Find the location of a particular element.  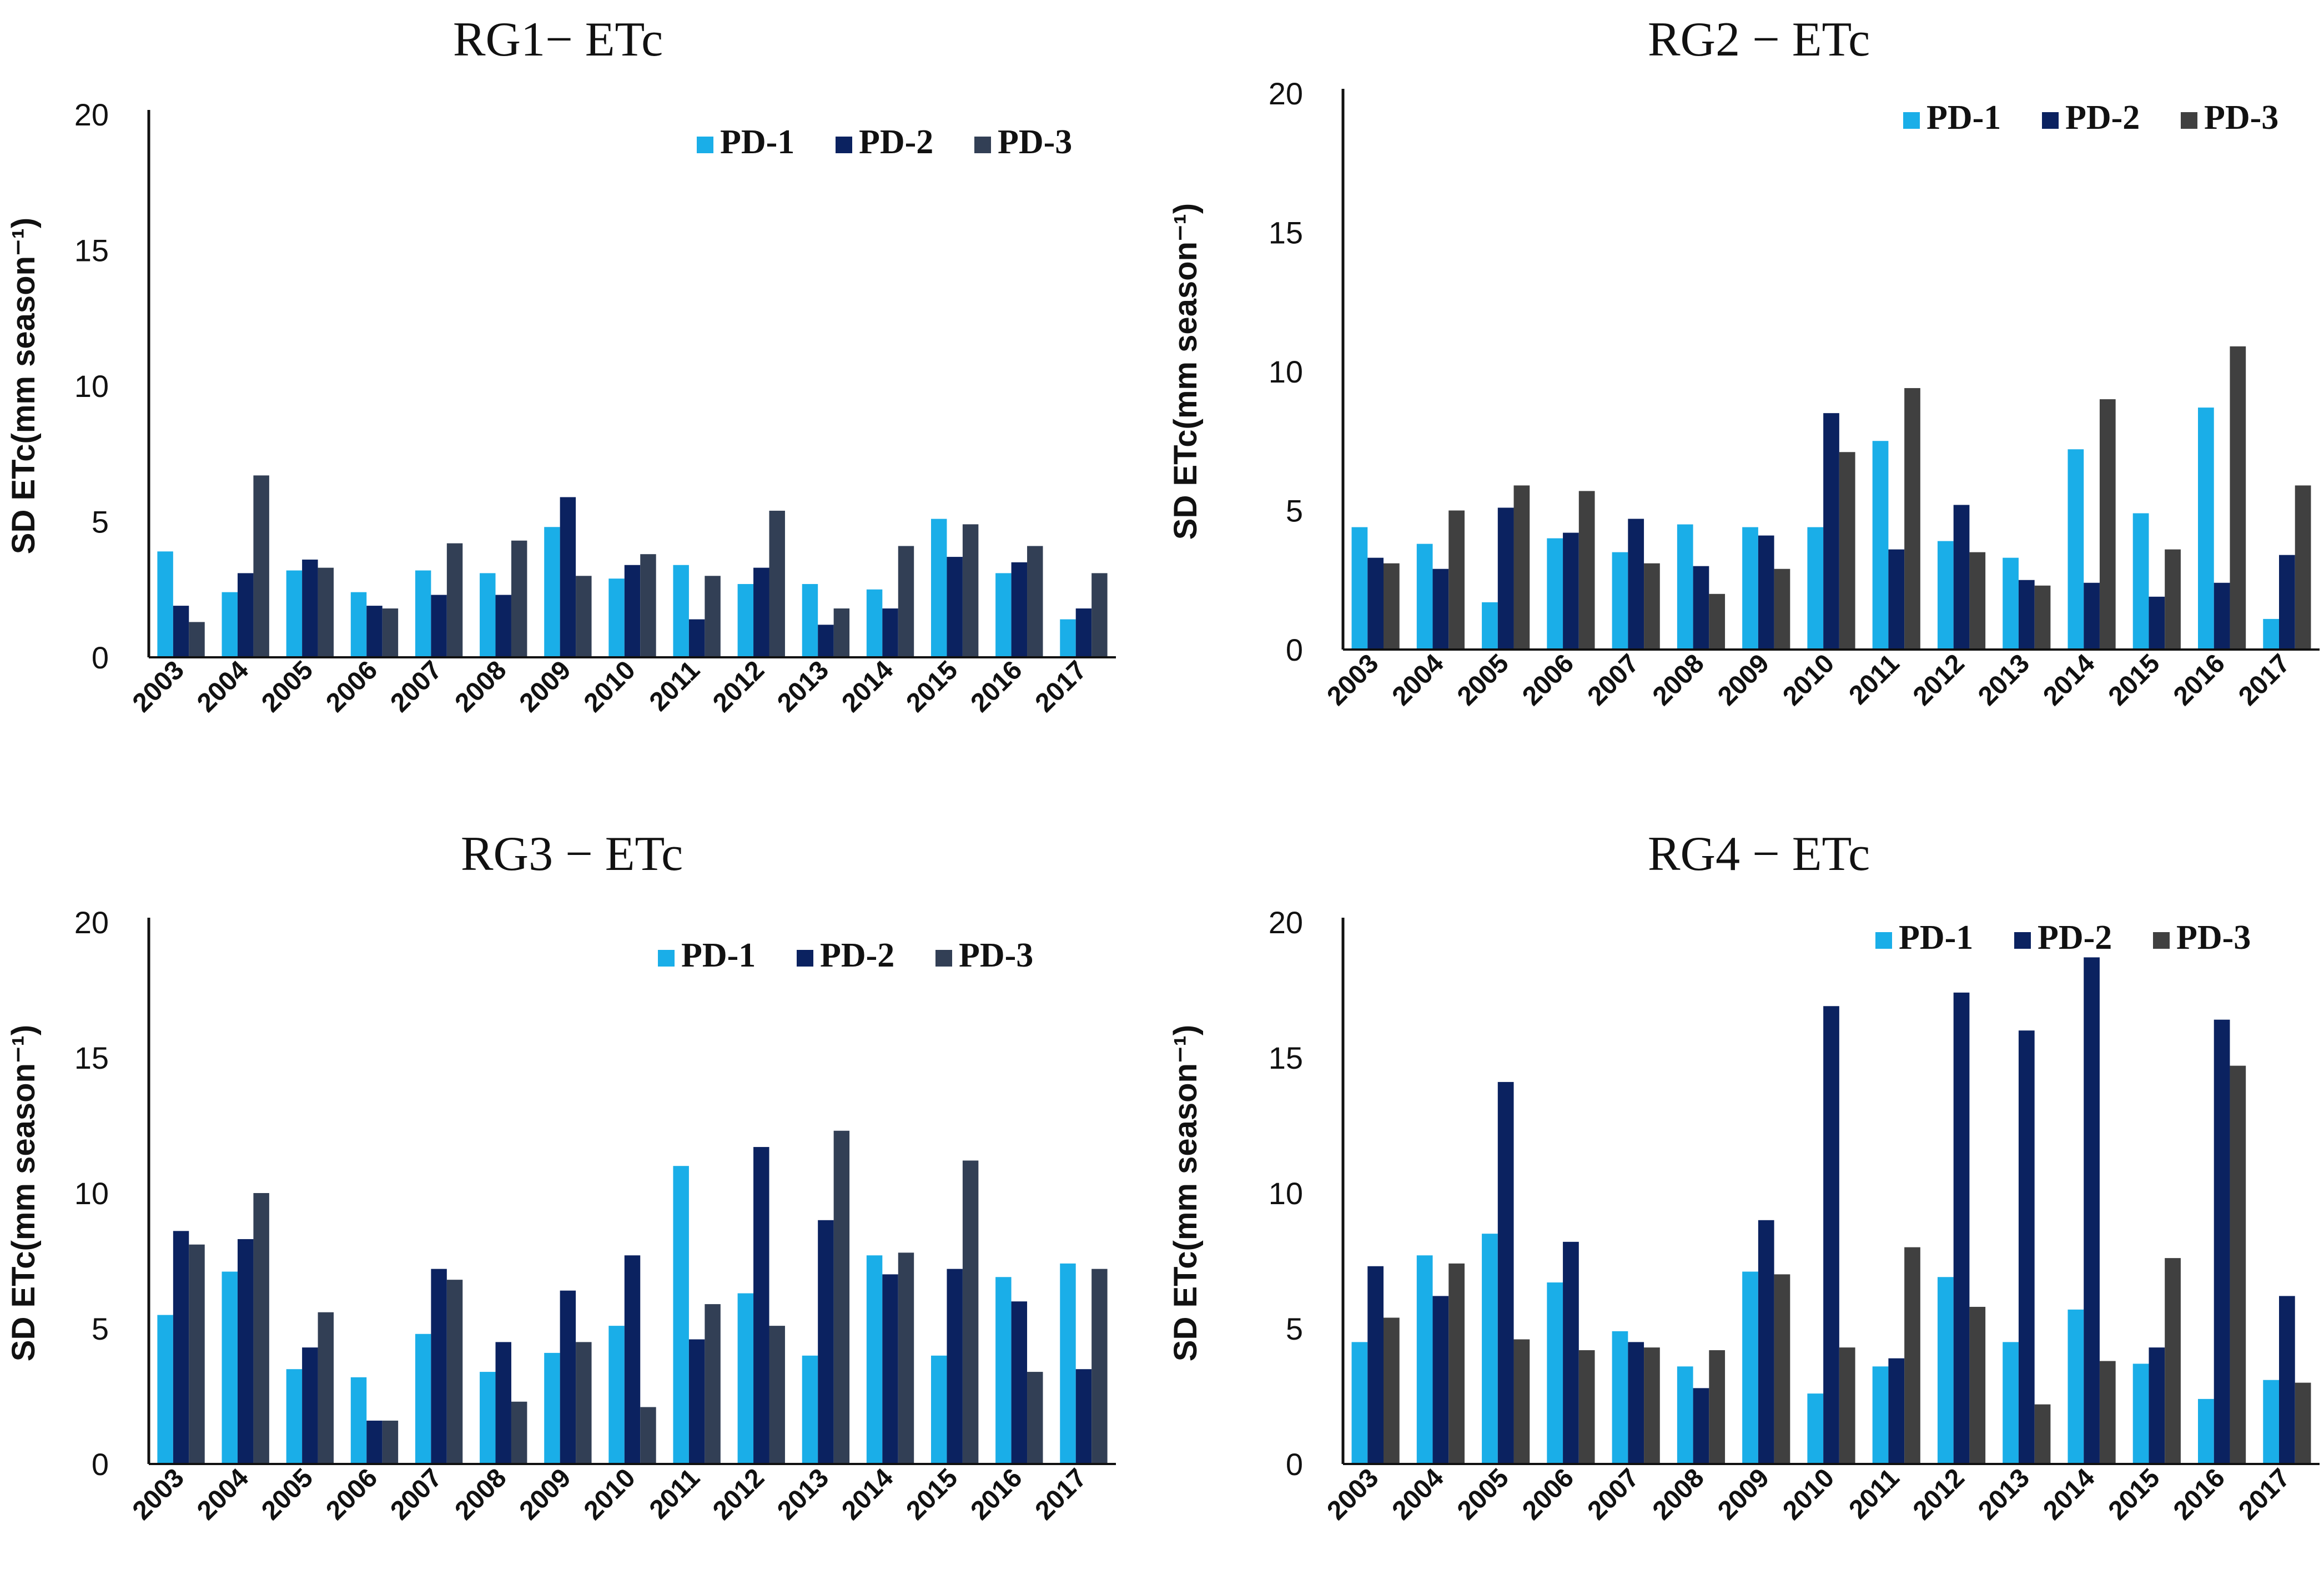

bar-pd-1-2008 is located at coordinates (488, 1418).